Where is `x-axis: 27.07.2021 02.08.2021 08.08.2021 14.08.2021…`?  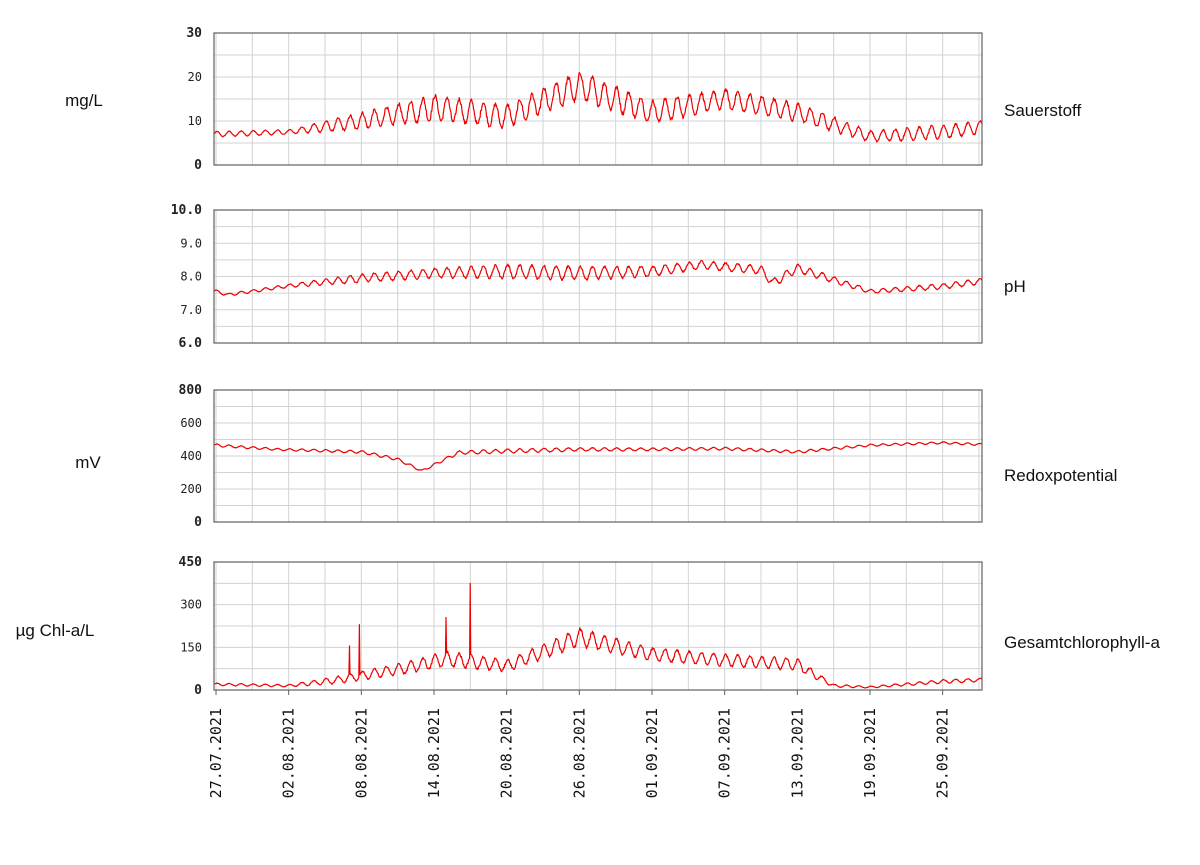
x-axis: 27.07.2021 02.08.2021 08.08.2021 14.08.2021… is located at coordinates (579, 744).